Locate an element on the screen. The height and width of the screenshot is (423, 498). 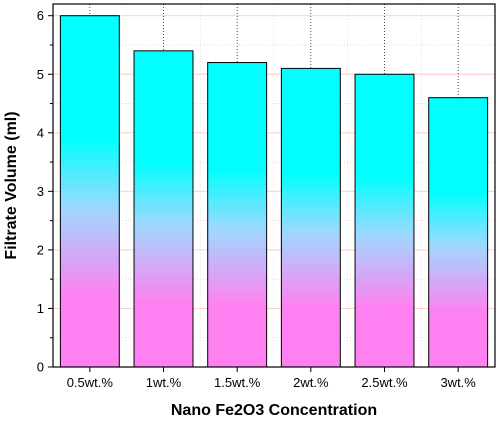
y-axis: 0 1 2 3 4 5 6 is located at coordinates (45, 191).